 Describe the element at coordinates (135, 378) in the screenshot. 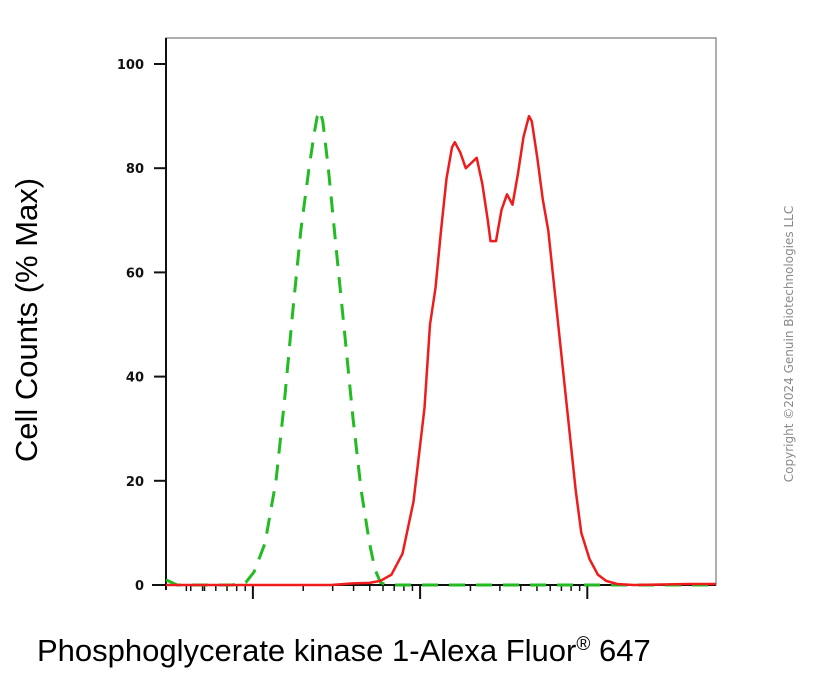

I see `y-tick-label: 40` at that location.